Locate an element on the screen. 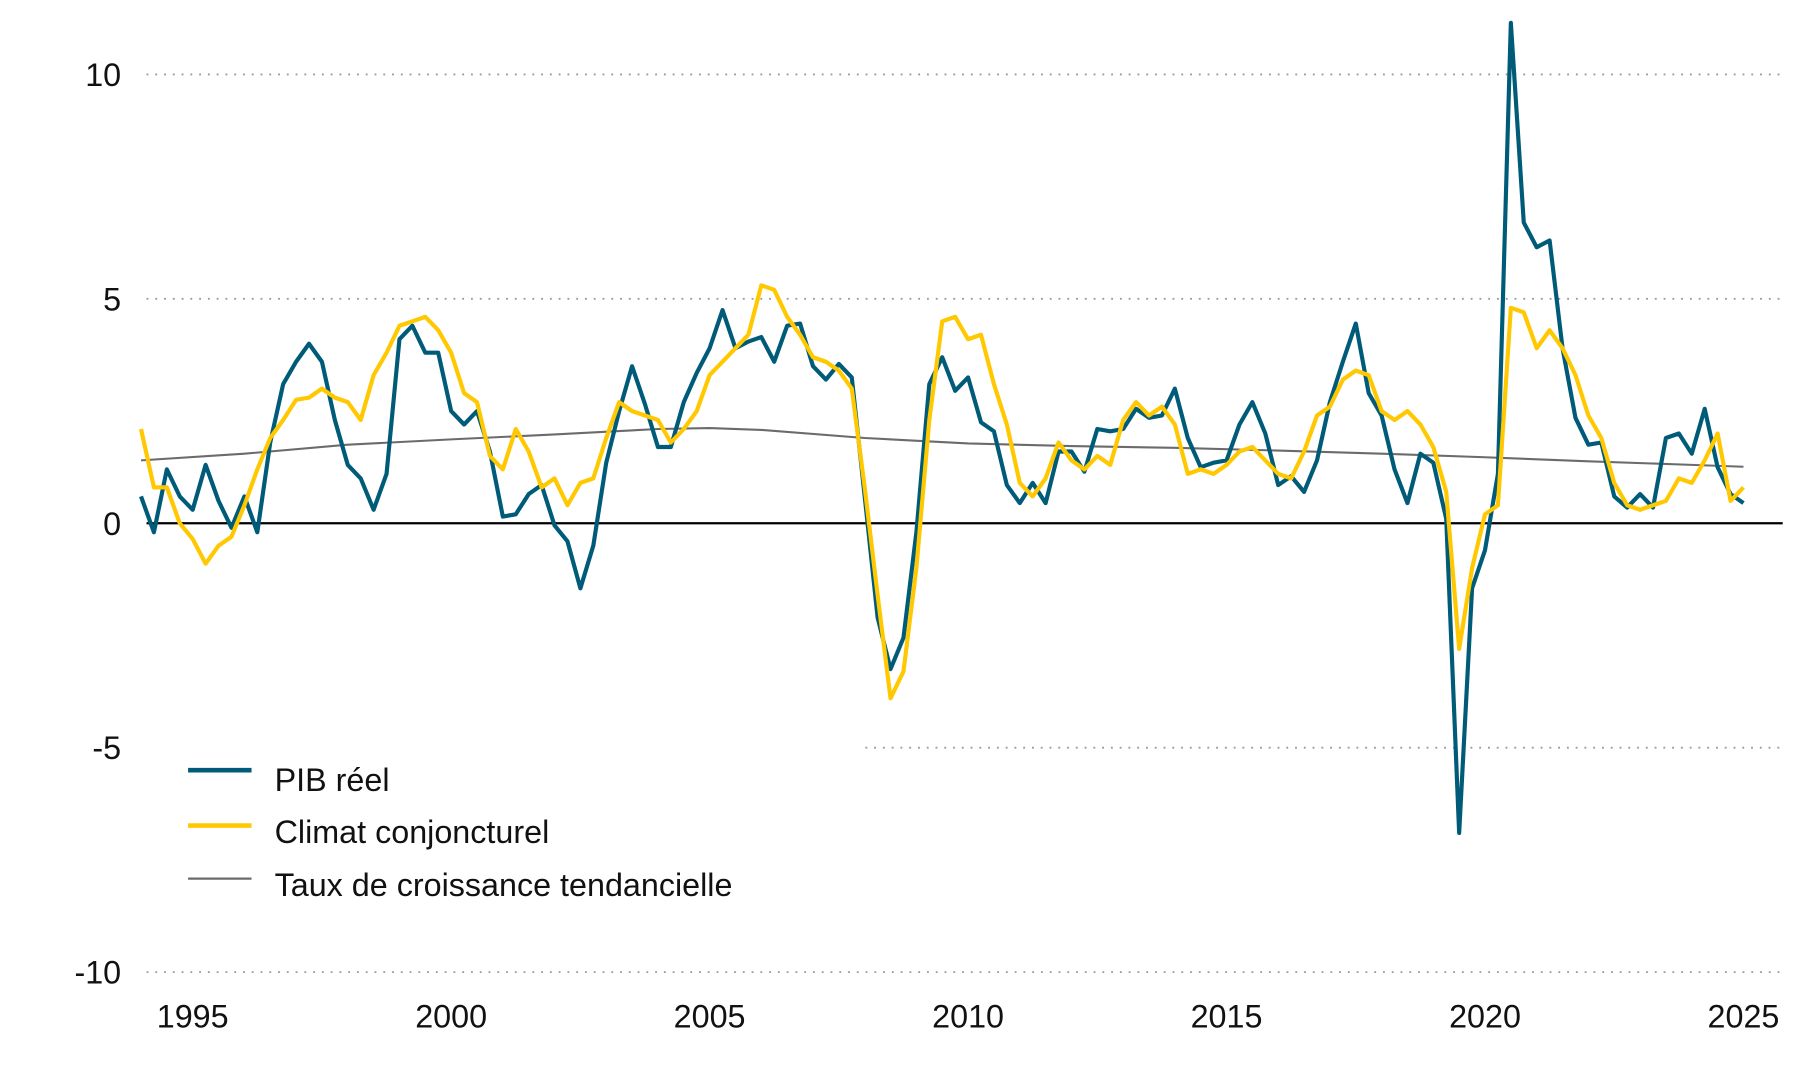 The width and height of the screenshot is (1800, 1080). x-tick-label: 2005 is located at coordinates (710, 1017).